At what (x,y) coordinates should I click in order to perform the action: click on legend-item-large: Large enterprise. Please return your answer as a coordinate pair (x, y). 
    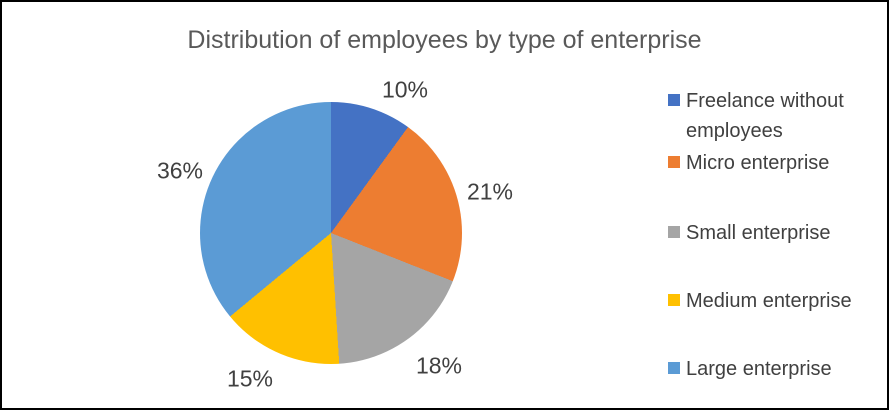
    Looking at the image, I should click on (777, 369).